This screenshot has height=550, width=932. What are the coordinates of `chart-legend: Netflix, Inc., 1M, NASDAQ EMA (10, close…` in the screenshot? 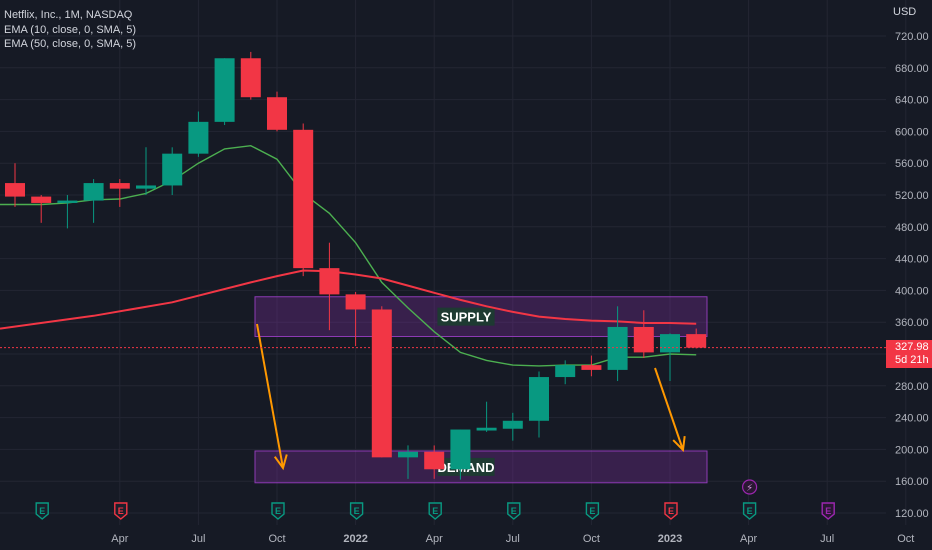 It's located at (70, 30).